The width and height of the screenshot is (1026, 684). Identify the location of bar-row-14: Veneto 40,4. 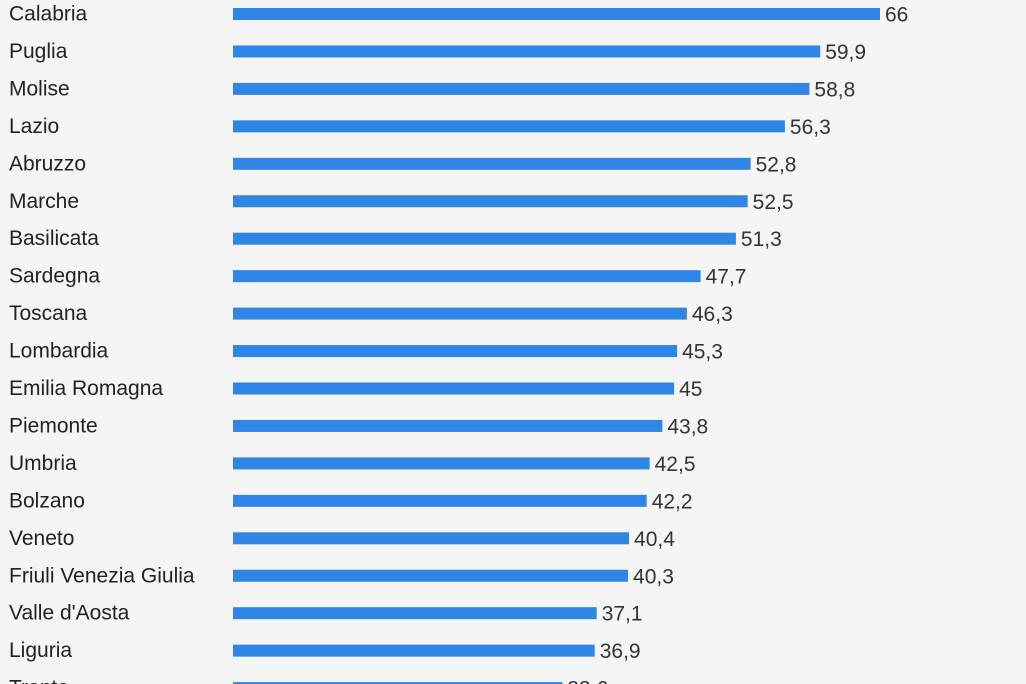
(342, 539).